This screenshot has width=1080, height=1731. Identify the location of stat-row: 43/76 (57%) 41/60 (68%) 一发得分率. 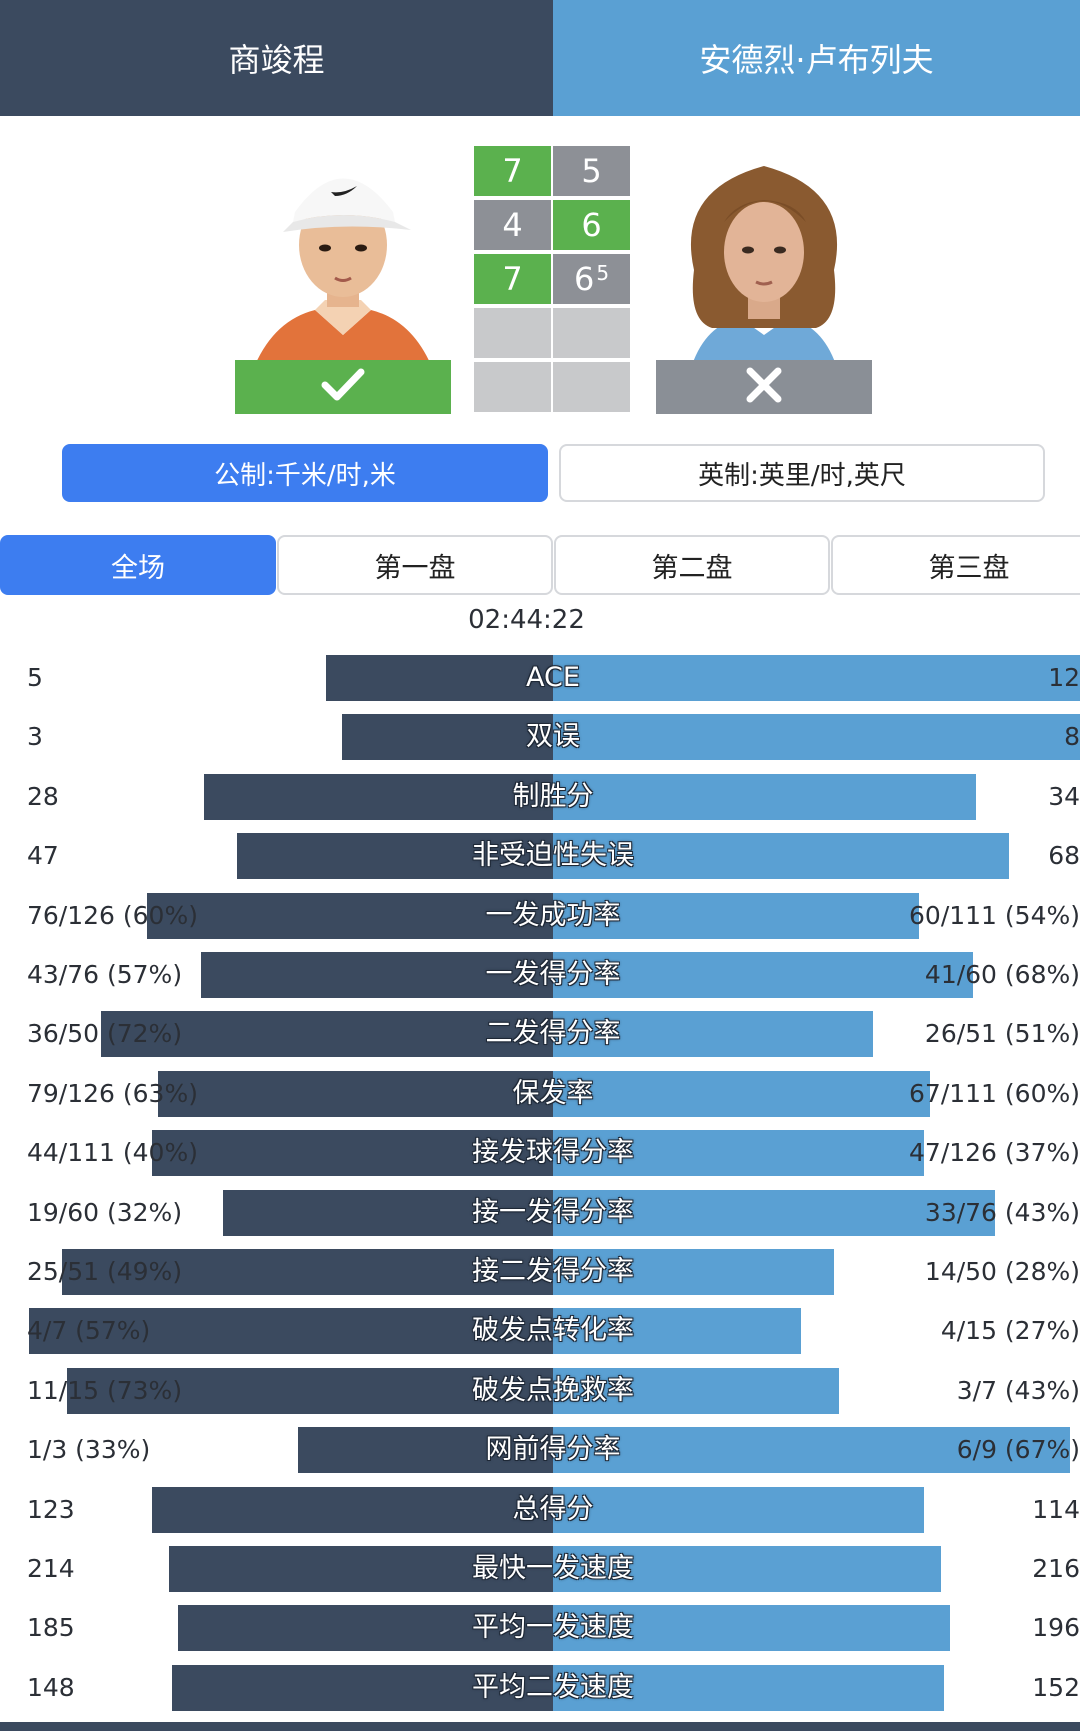
(540, 975).